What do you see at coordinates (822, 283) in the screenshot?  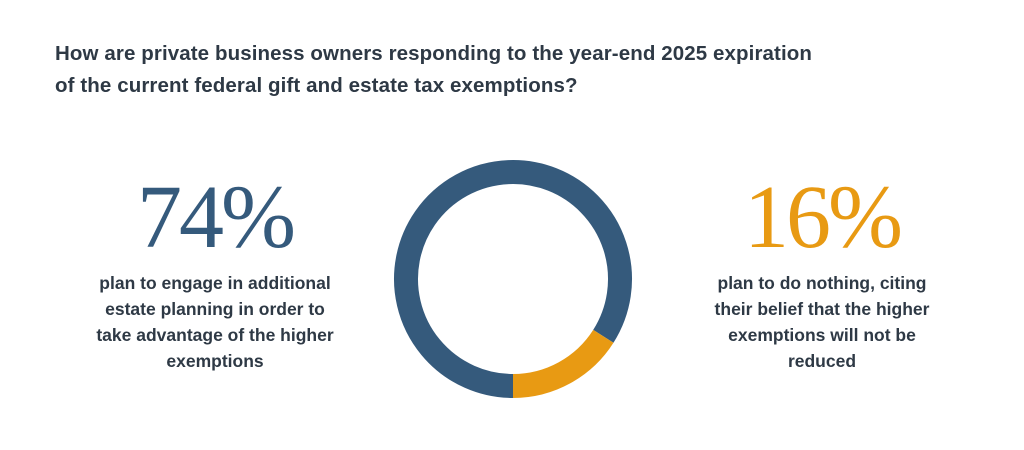 I see `right-desc-line: plan to do nothing, citing` at bounding box center [822, 283].